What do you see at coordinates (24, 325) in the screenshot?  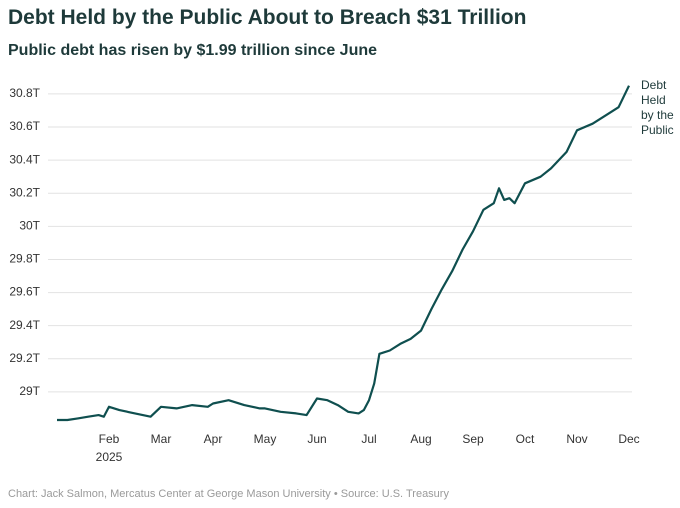 I see `y-tick-label: 29.4T` at bounding box center [24, 325].